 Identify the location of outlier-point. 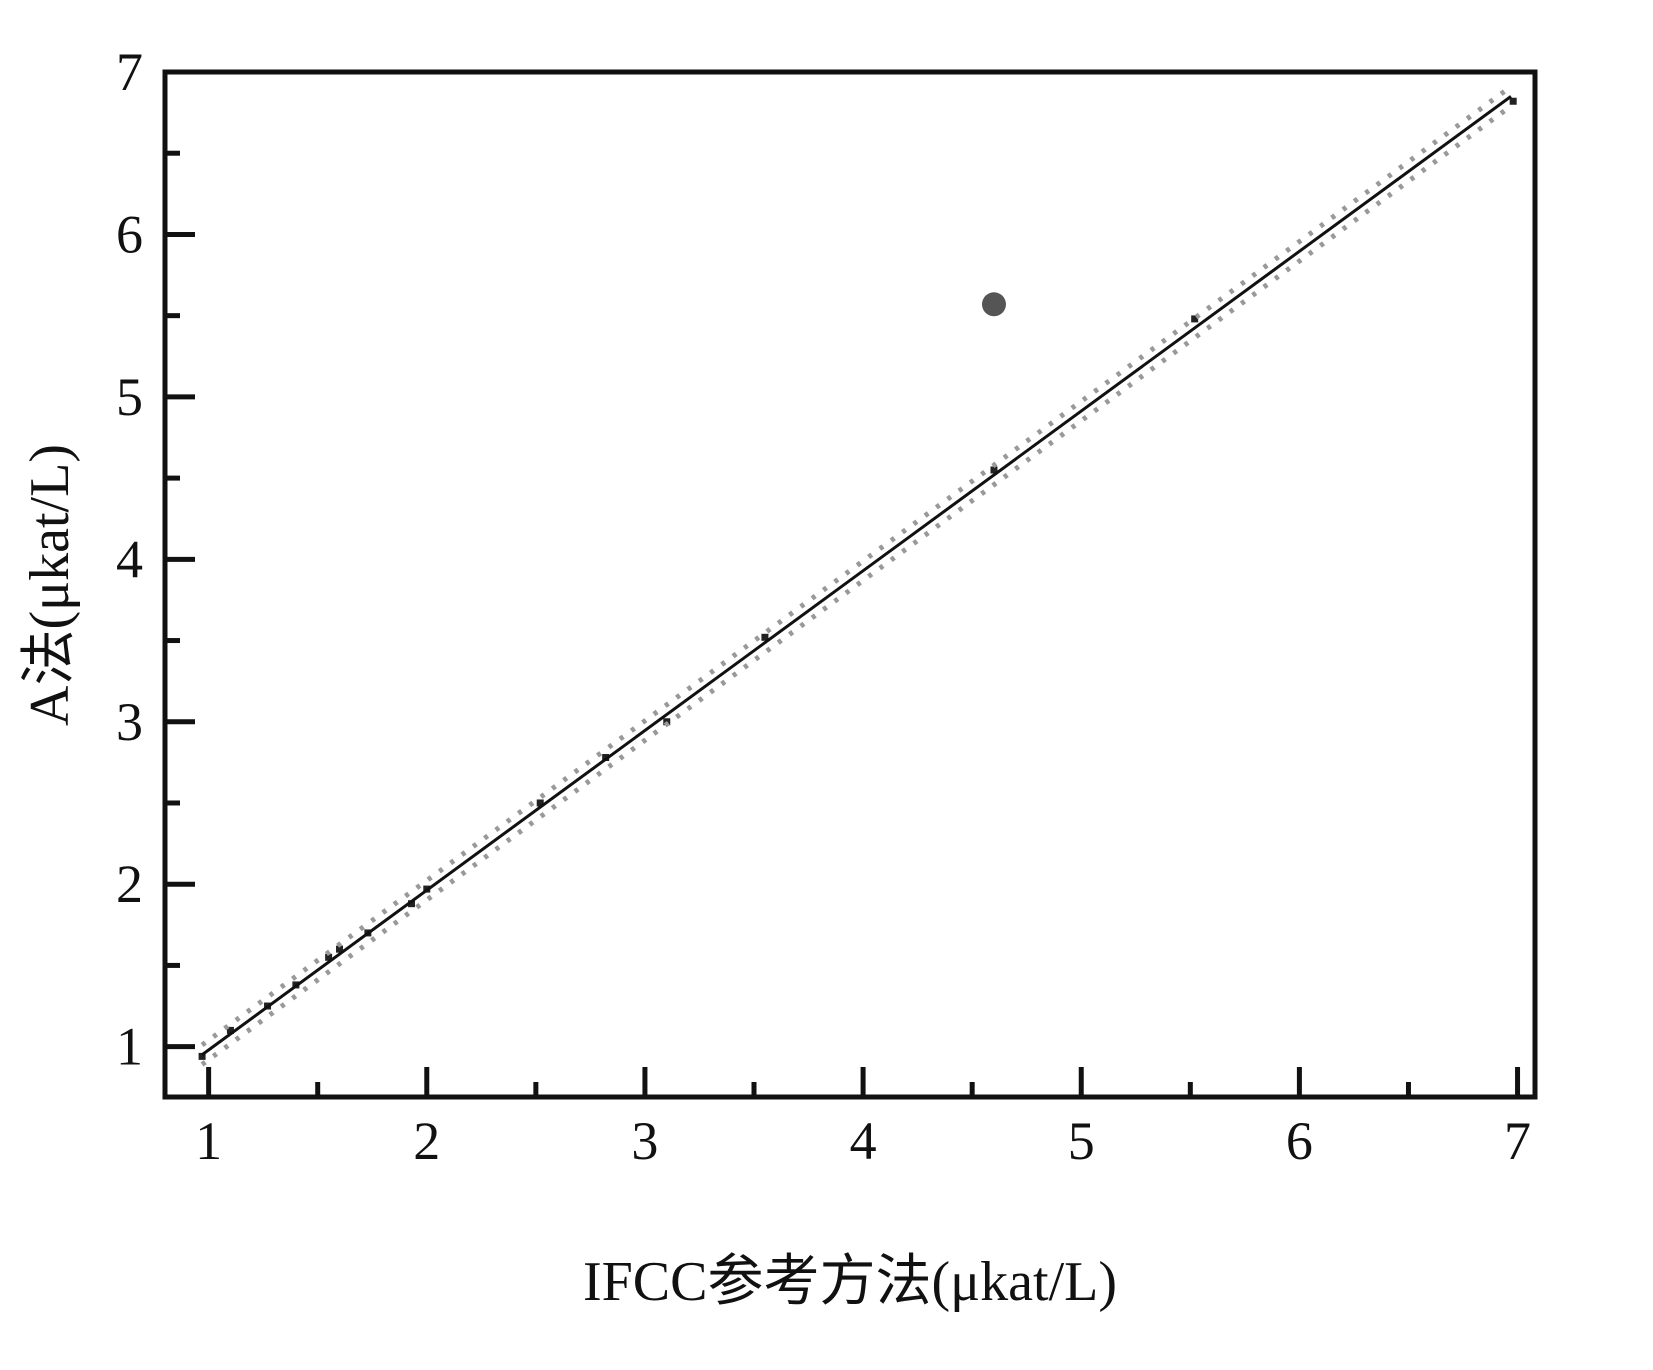
(993, 304).